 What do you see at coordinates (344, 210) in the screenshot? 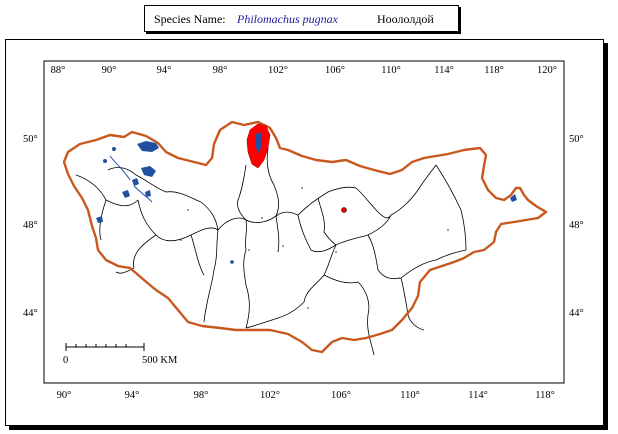
I see `observation-point` at bounding box center [344, 210].